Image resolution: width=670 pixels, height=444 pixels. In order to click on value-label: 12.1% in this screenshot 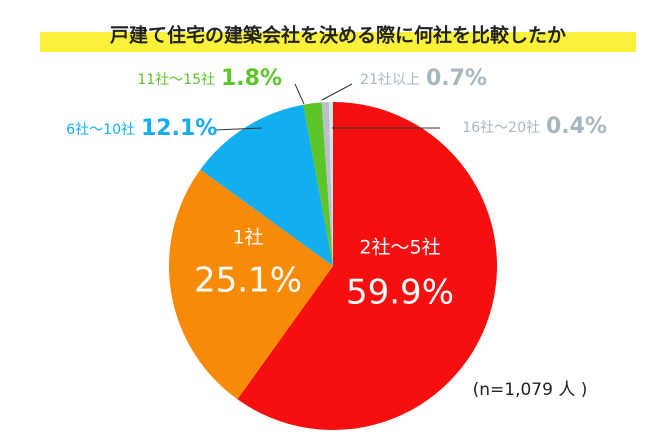, I will do `click(179, 128)`.